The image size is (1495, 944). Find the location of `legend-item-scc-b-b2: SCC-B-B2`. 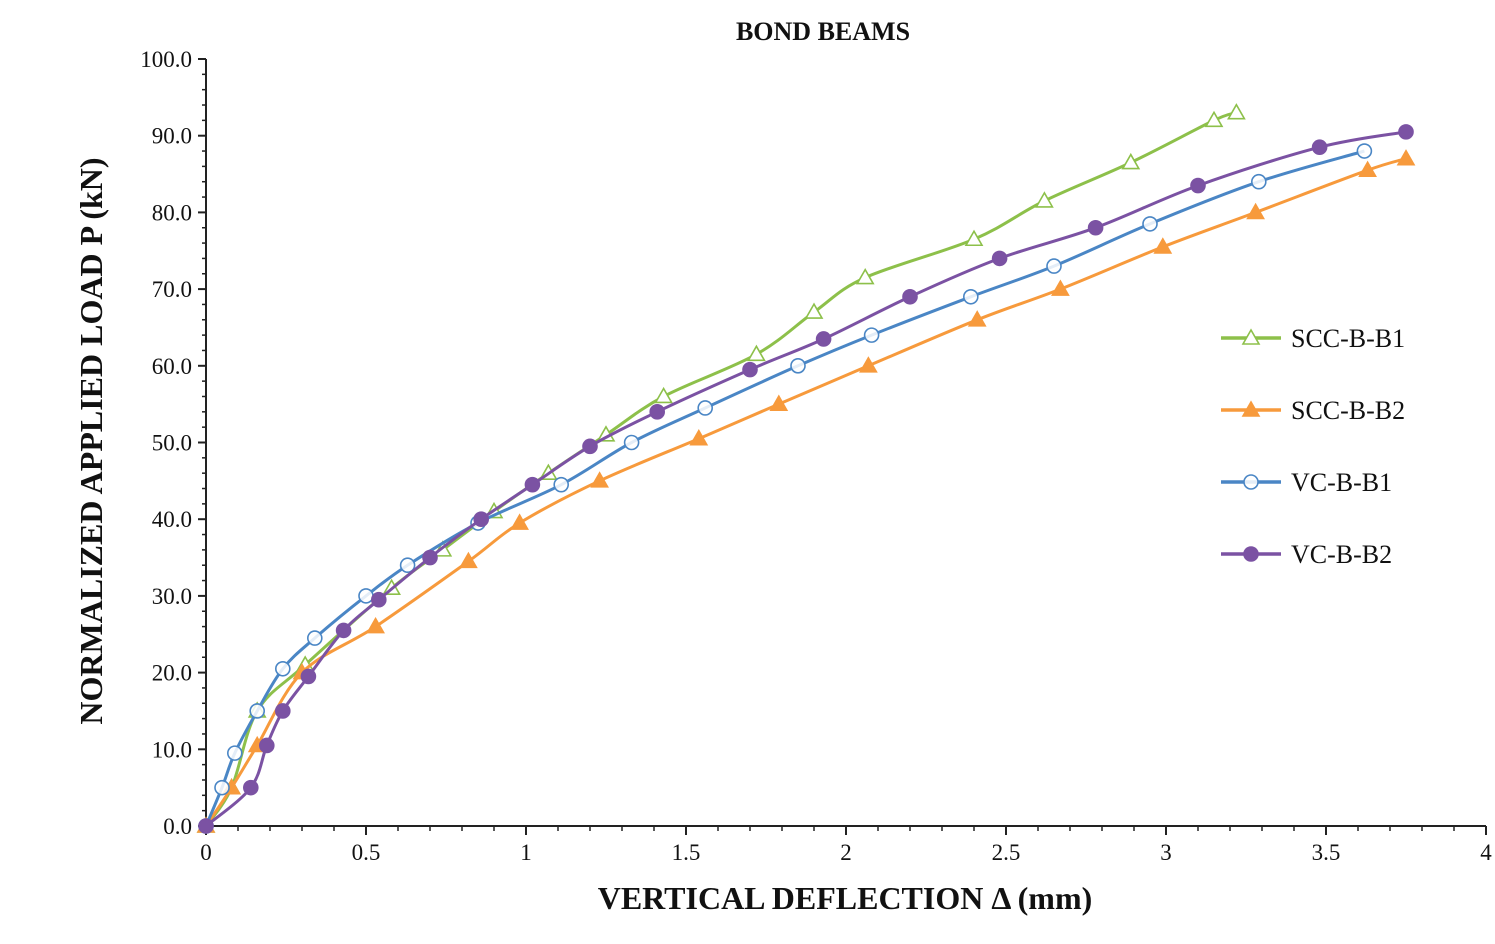

legend-item-scc-b-b2: SCC-B-B2 is located at coordinates (1313, 410).